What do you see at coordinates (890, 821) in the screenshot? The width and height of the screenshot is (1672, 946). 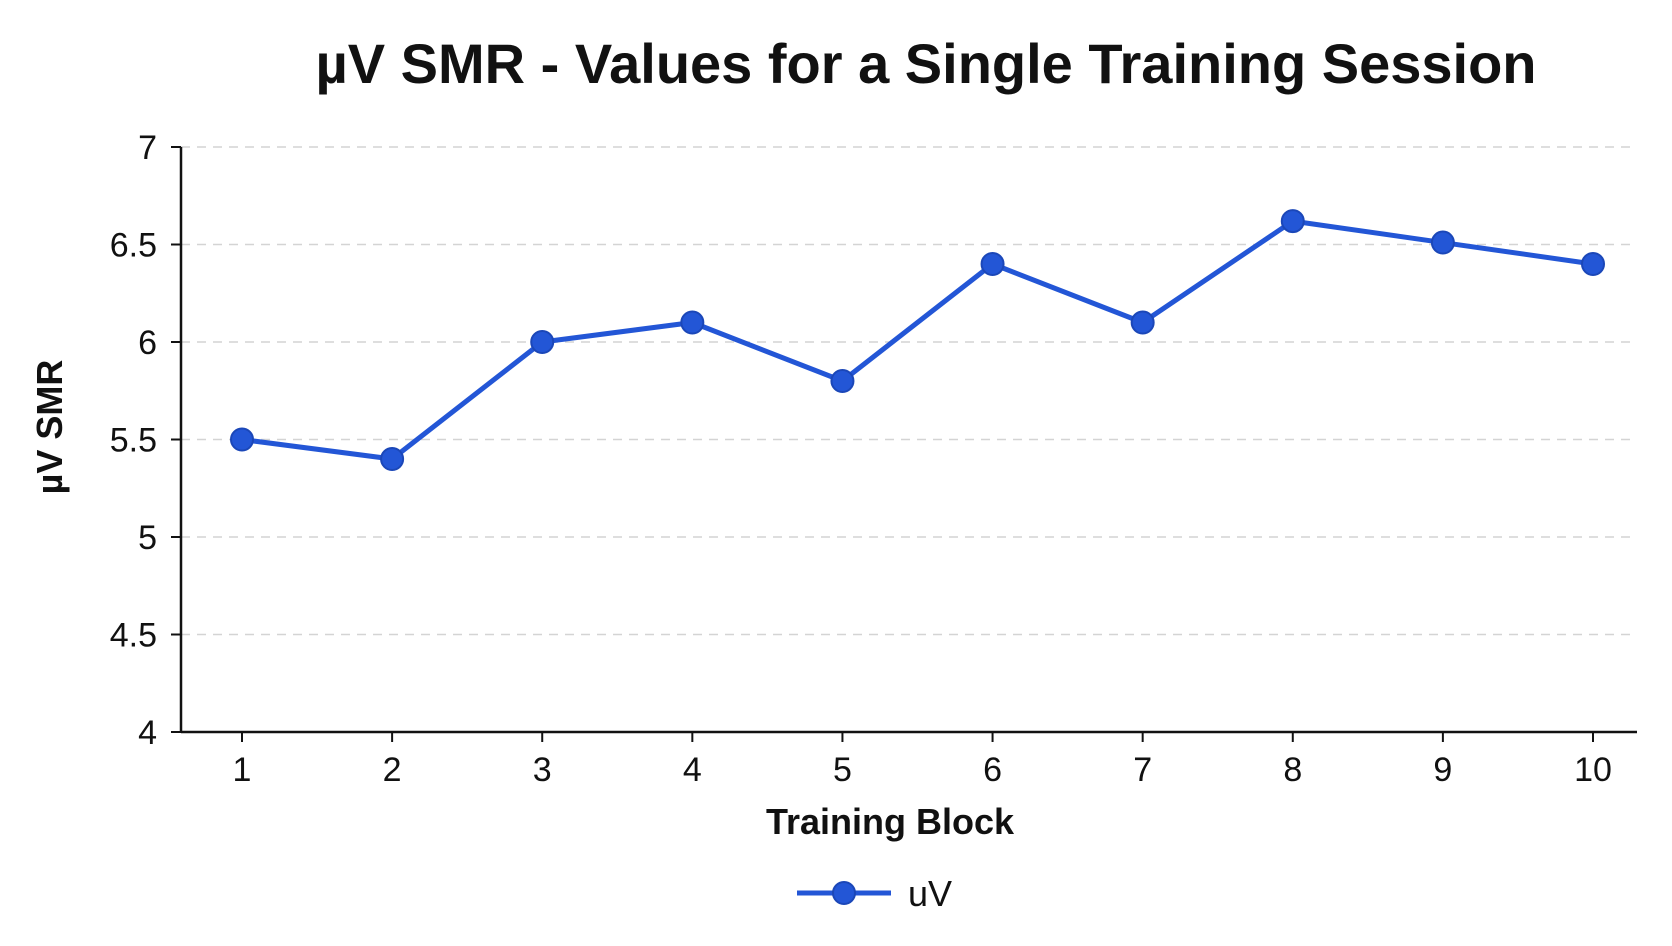 I see `x-axis-label: Training Block` at bounding box center [890, 821].